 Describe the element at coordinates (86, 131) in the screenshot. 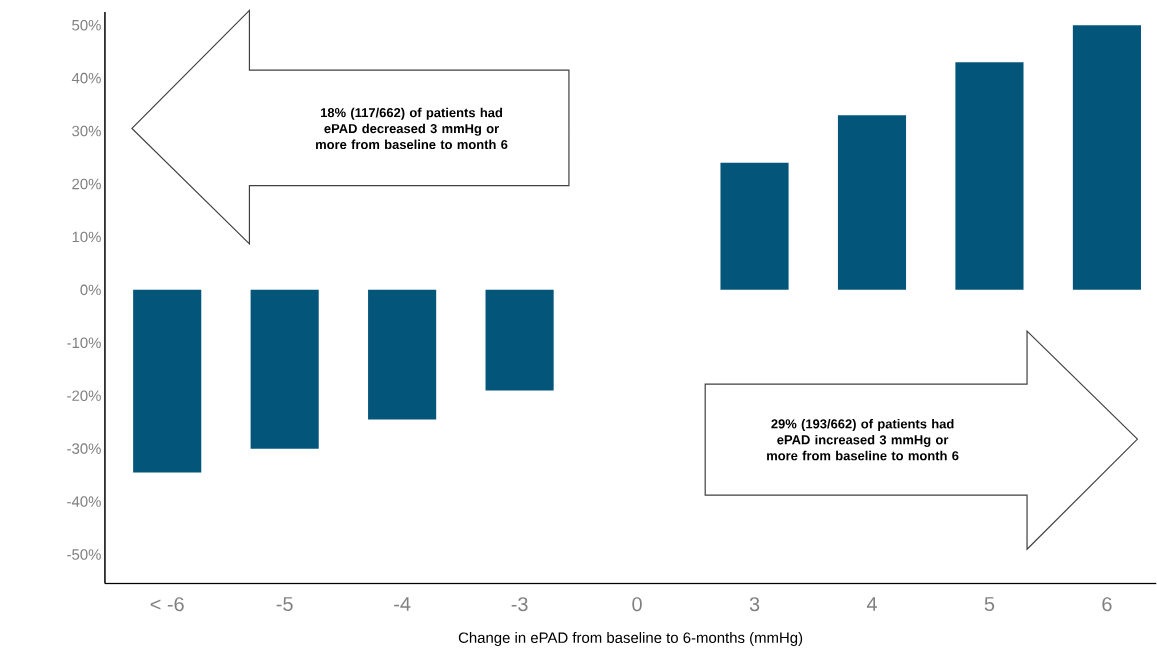

I see `y-tick-label: 30%` at that location.